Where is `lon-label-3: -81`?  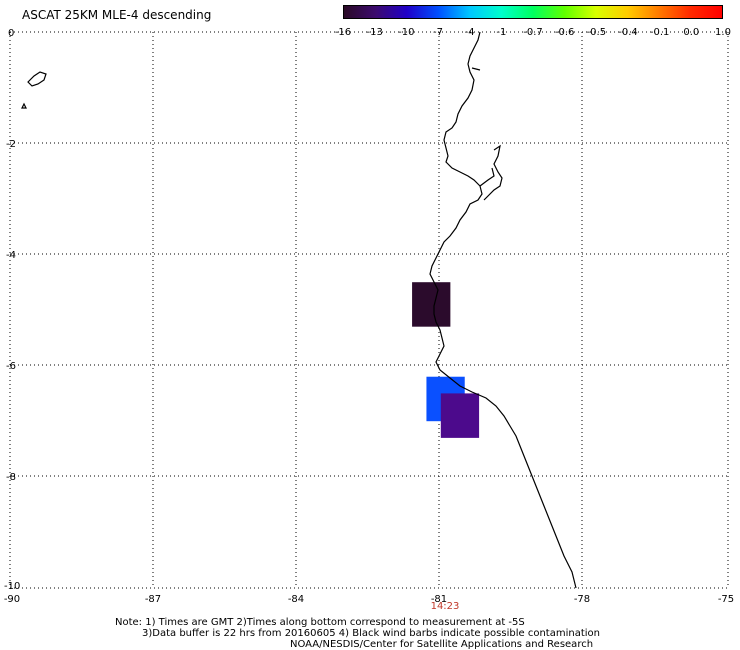
lon-label-3: -81 is located at coordinates (439, 599).